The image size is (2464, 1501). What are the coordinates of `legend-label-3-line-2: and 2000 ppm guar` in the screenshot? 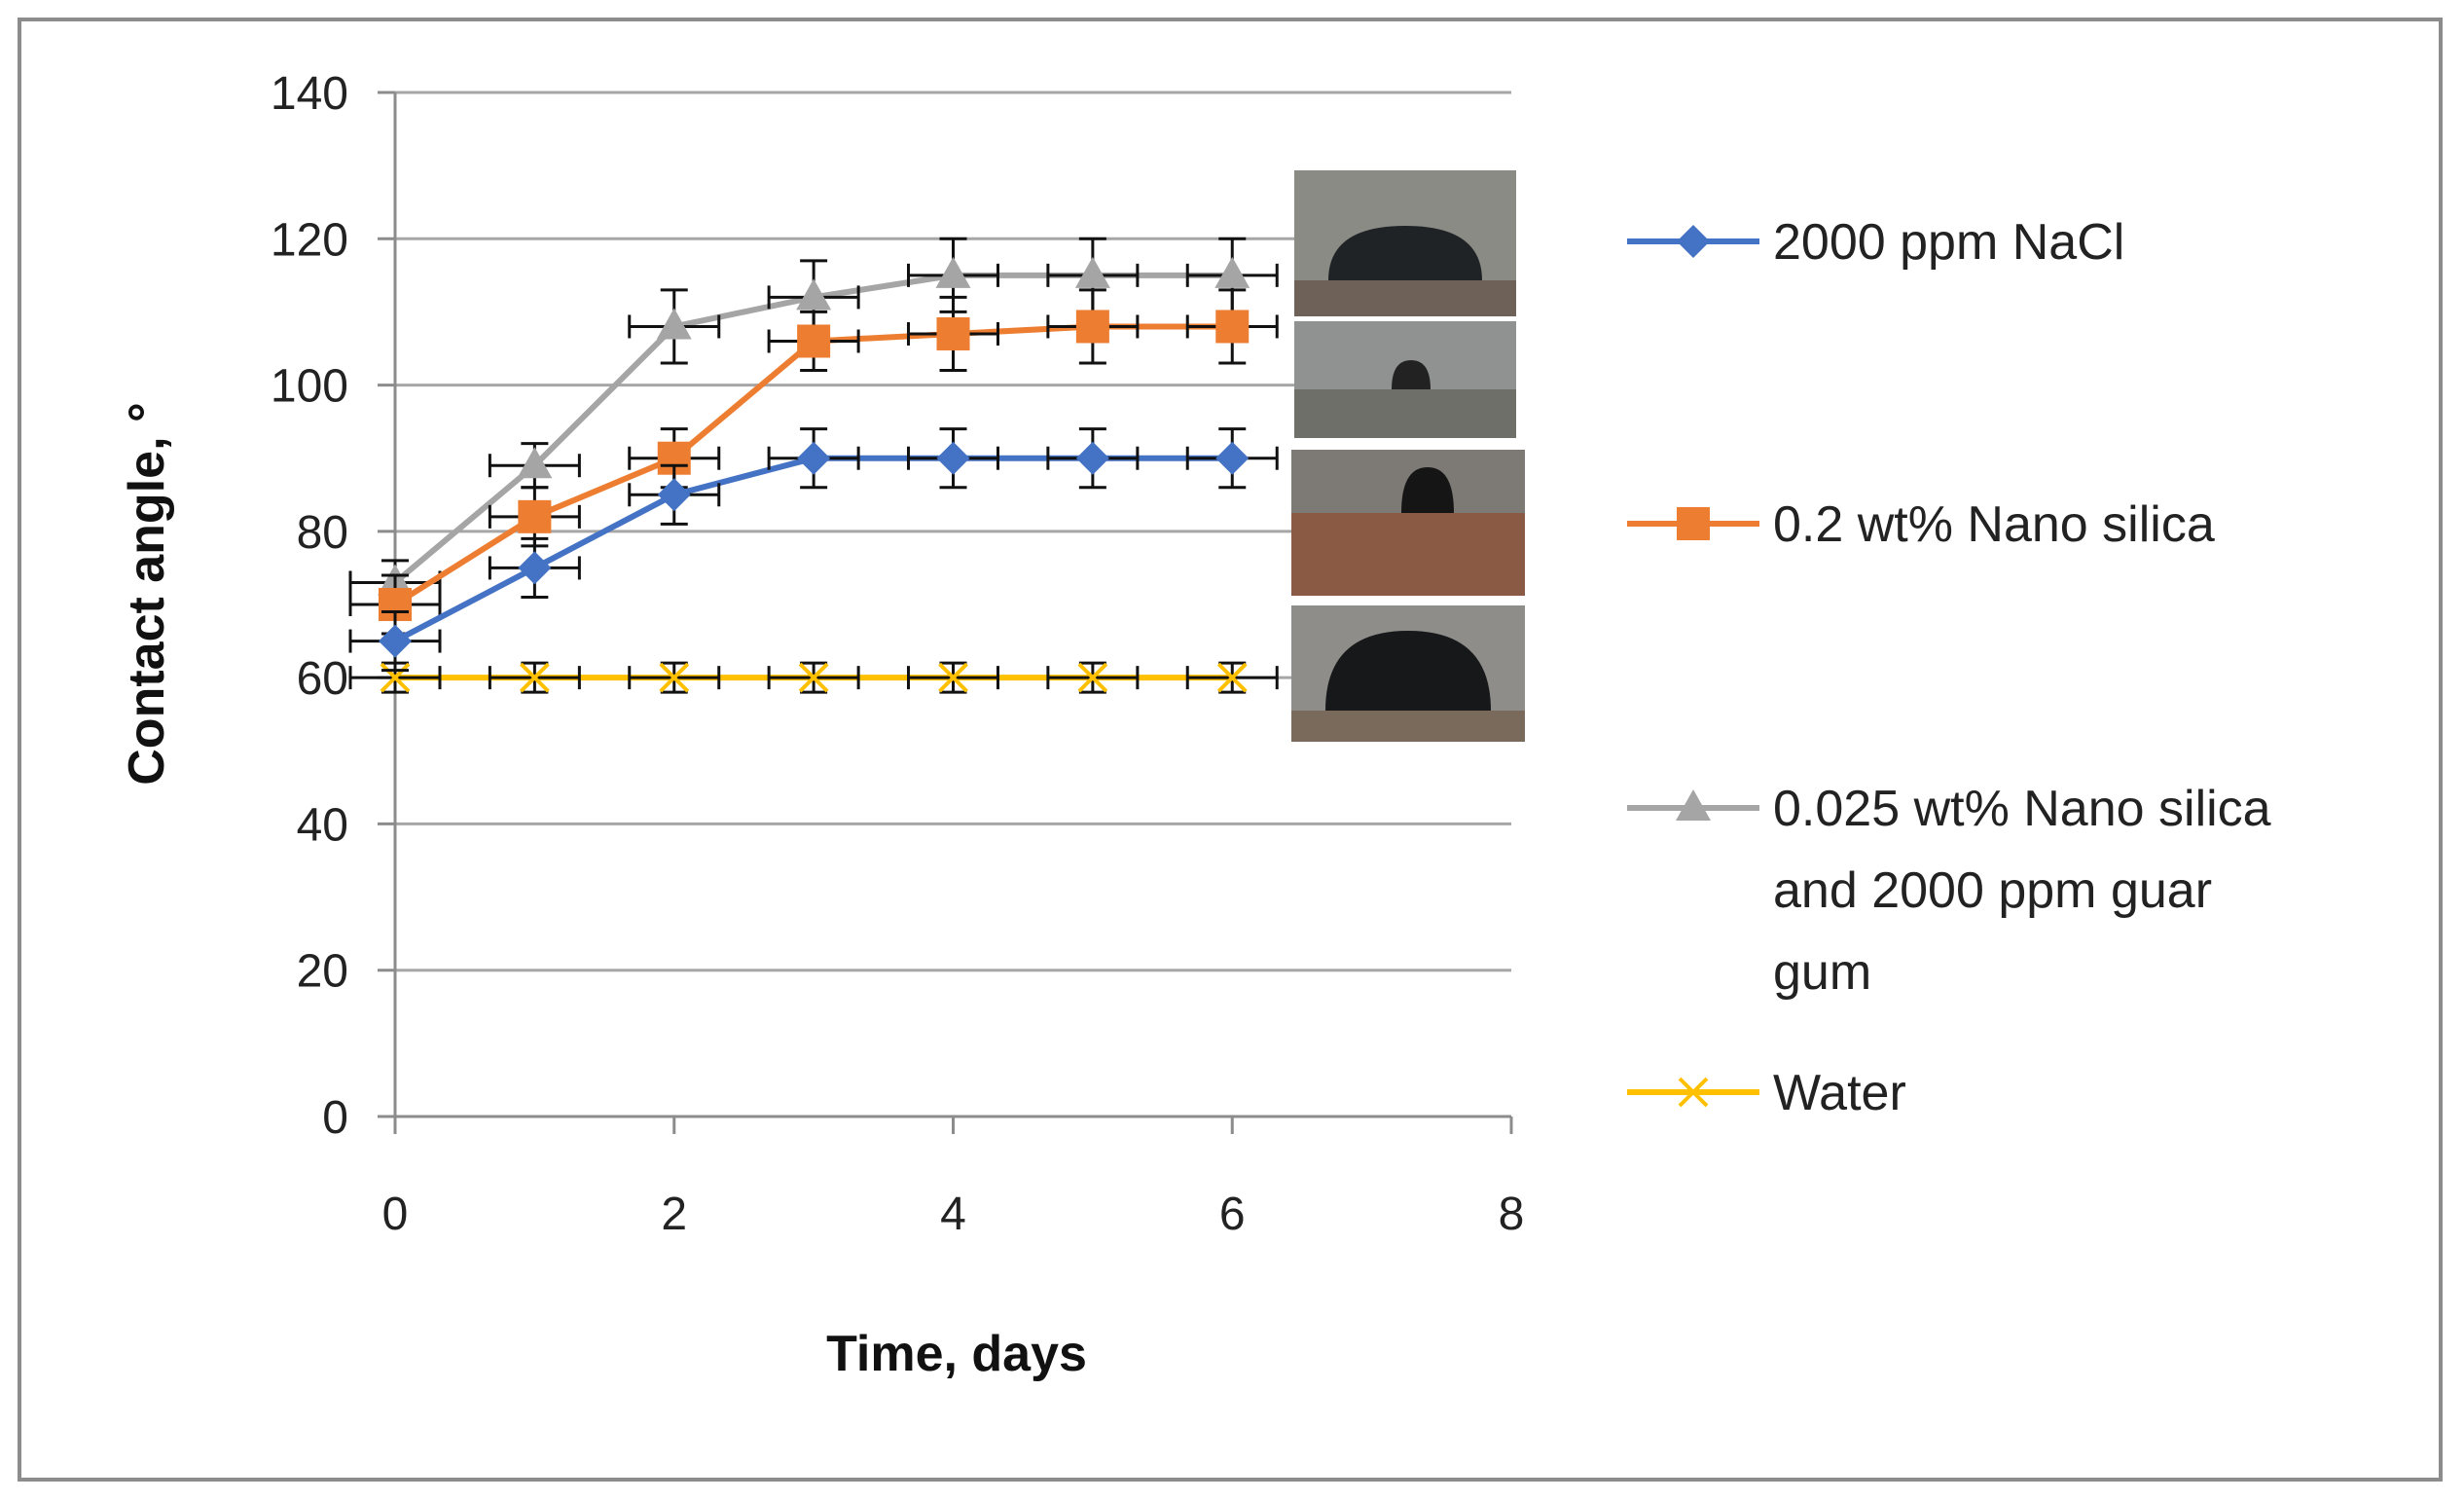 It's located at (1992, 890).